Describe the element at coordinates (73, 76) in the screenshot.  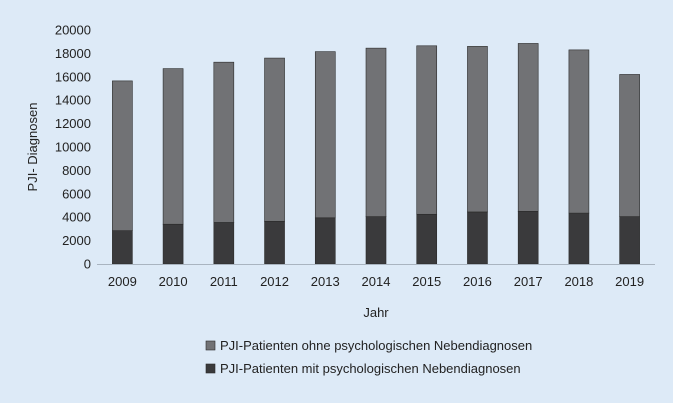
I see `y-tick-label: 16000` at that location.